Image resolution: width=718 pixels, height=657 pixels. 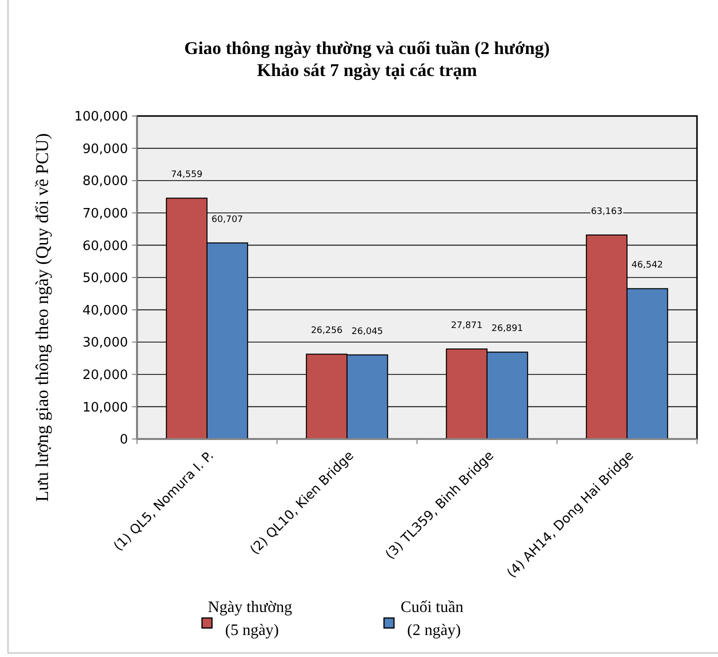 What do you see at coordinates (228, 219) in the screenshot?
I see `data-label: 60,707` at bounding box center [228, 219].